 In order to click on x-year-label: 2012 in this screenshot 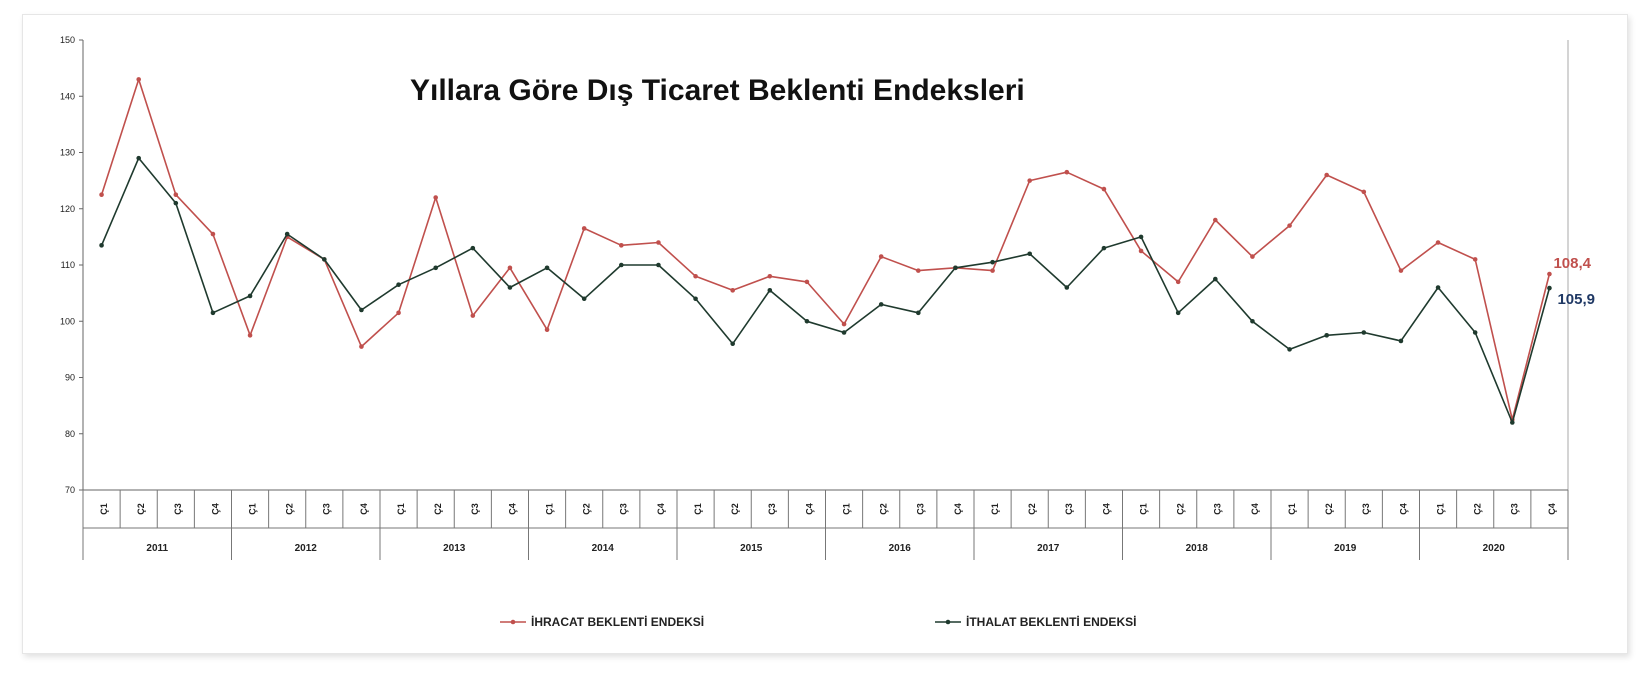, I will do `click(306, 548)`.